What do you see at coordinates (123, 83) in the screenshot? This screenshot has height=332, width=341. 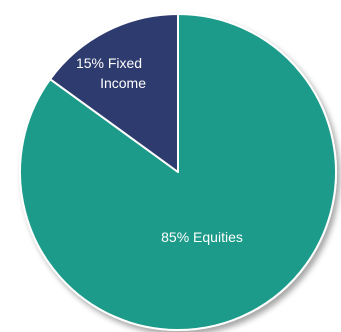 I see `fixed-income-label-line-2: Income` at bounding box center [123, 83].